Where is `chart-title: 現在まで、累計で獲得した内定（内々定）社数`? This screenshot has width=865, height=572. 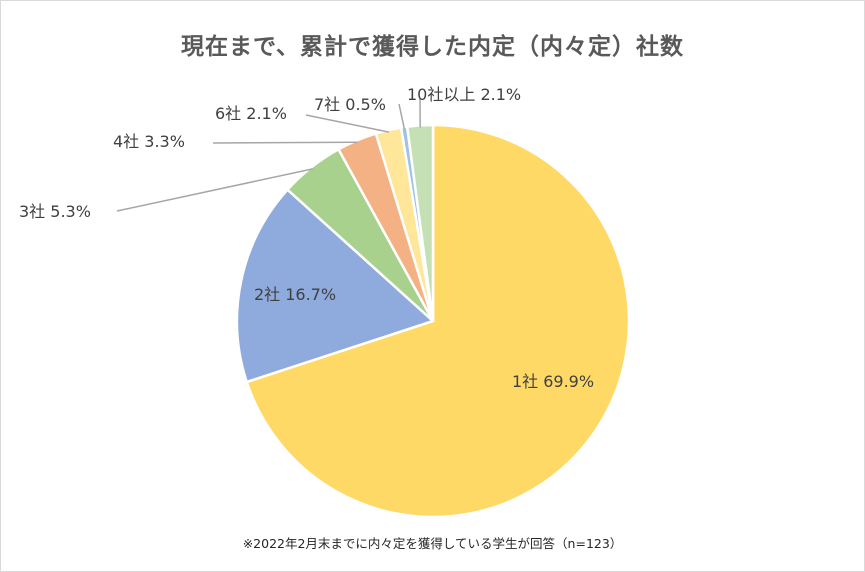
chart-title: 現在まで、累計で獲得した内定（内々定）社数 is located at coordinates (432, 47).